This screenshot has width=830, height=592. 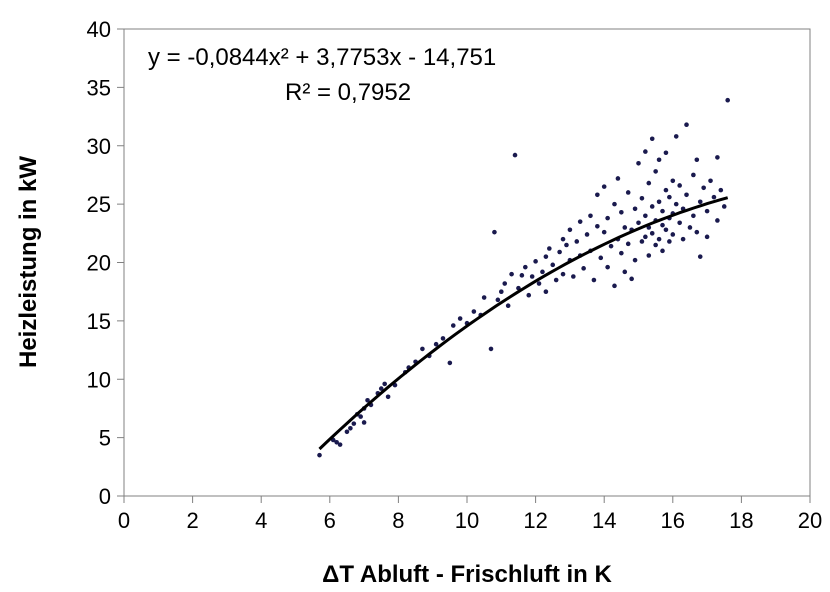 What do you see at coordinates (741, 520) in the screenshot?
I see `x-tick-label: 18` at bounding box center [741, 520].